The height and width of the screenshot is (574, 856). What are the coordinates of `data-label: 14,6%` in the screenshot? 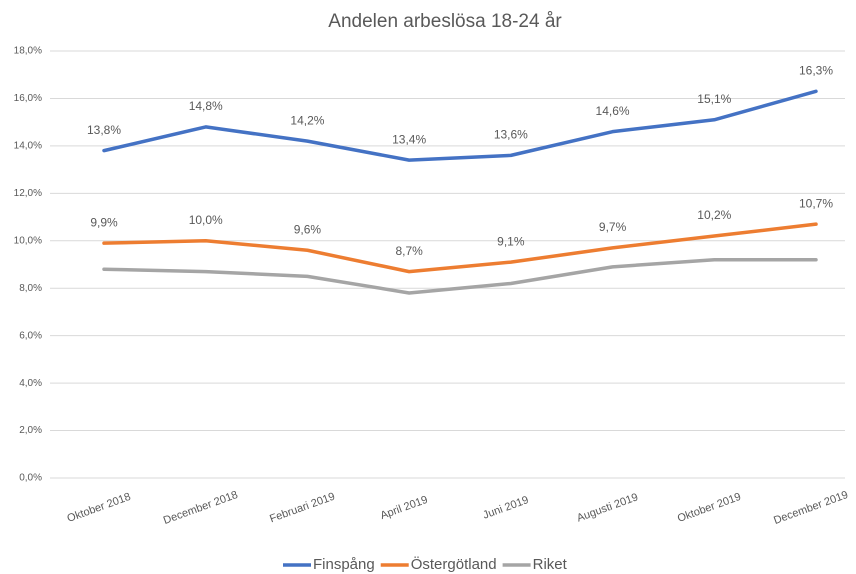 It's located at (613, 111).